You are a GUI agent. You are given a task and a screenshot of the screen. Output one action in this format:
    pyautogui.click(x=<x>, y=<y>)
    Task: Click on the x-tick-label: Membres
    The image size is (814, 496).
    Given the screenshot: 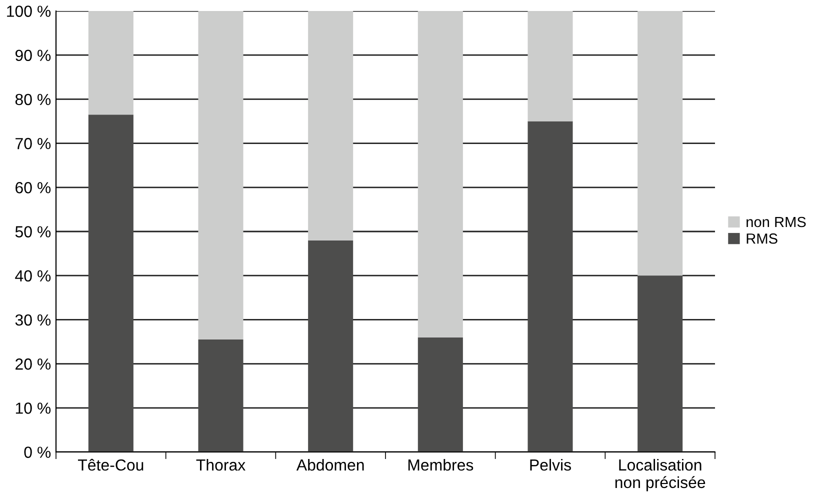 What is the action you would take?
    pyautogui.click(x=441, y=464)
    